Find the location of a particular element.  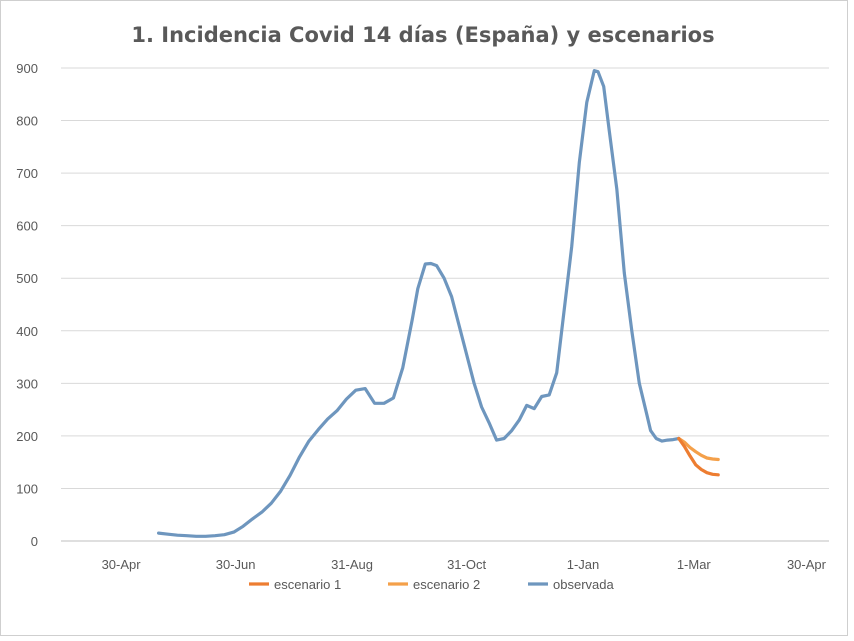

y-axis-ticks: 0 100 200 300 400 500 600 700 800 900 is located at coordinates (27, 305).